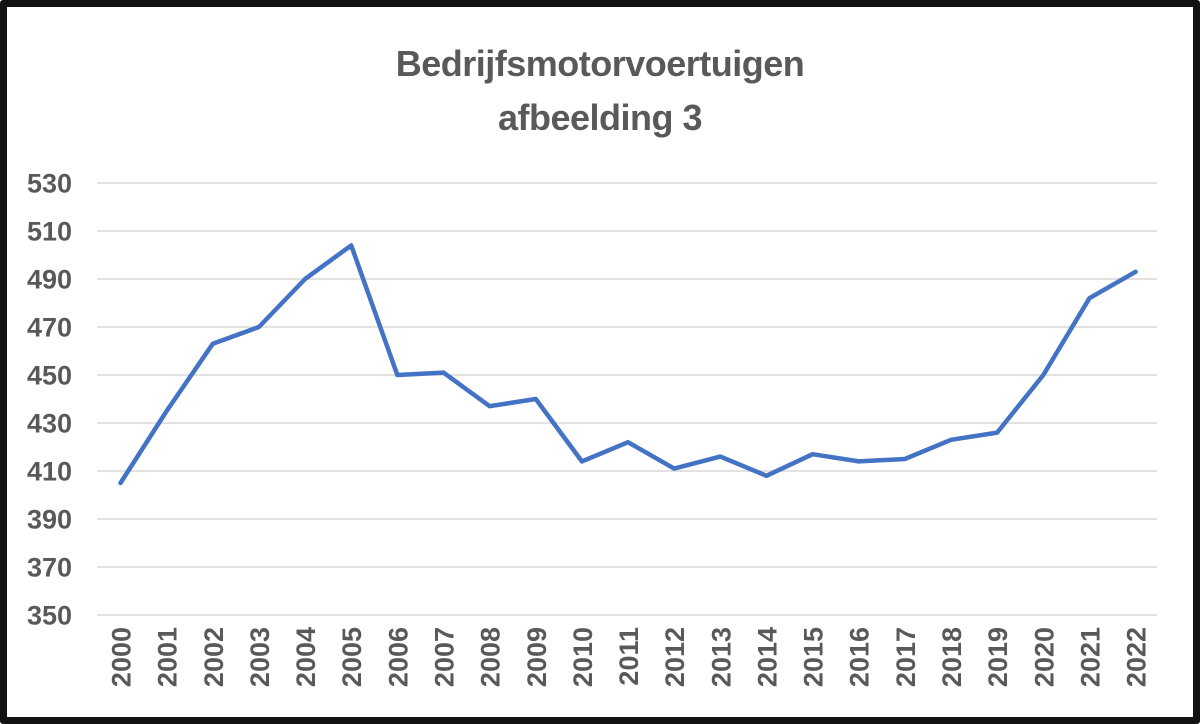 The height and width of the screenshot is (724, 1200). Describe the element at coordinates (49, 616) in the screenshot. I see `y-tick-label: 350` at that location.